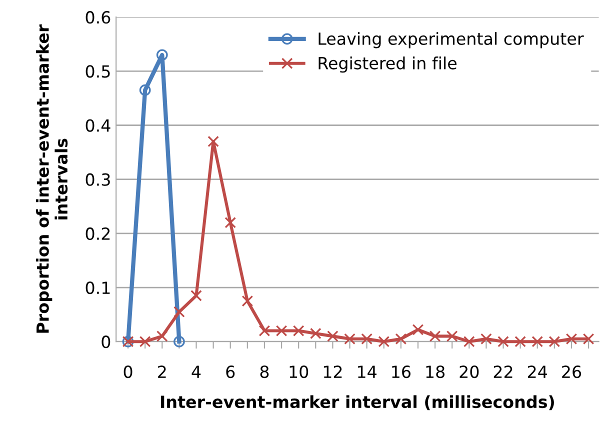 This screenshot has width=611, height=427. What do you see at coordinates (196, 372) in the screenshot?
I see `x-tick-label: 4` at bounding box center [196, 372].